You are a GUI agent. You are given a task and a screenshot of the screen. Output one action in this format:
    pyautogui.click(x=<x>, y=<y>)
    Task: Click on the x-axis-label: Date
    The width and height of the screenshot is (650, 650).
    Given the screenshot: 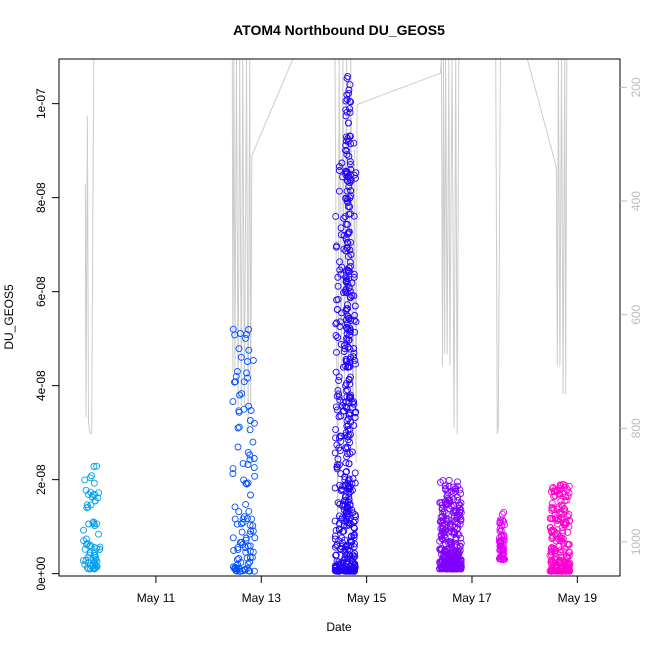 What is the action you would take?
    pyautogui.click(x=339, y=627)
    